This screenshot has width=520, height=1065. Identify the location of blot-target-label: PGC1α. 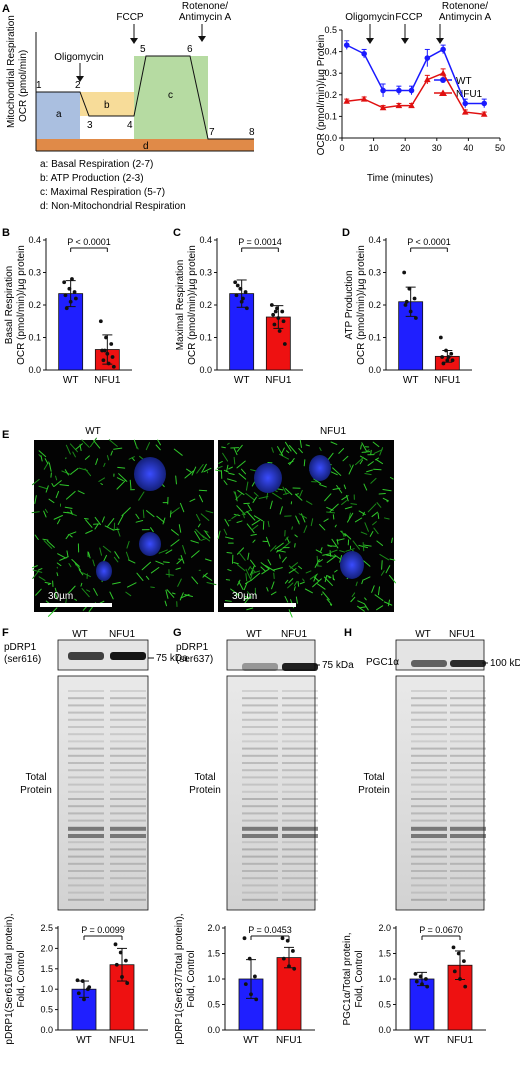
(382, 662).